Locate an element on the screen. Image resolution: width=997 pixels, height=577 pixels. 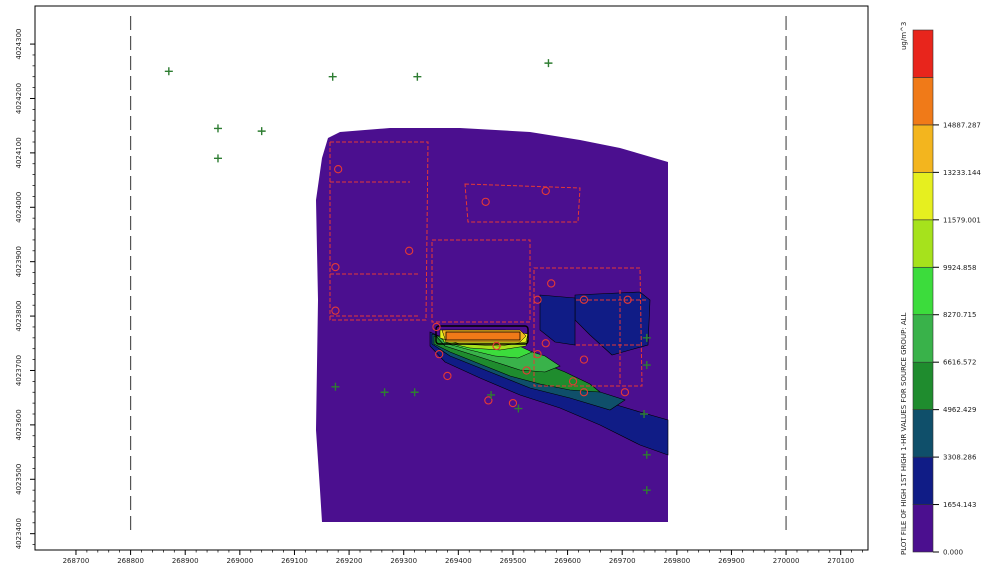
y-tick-label: 4024300 is located at coordinates (19, 43).